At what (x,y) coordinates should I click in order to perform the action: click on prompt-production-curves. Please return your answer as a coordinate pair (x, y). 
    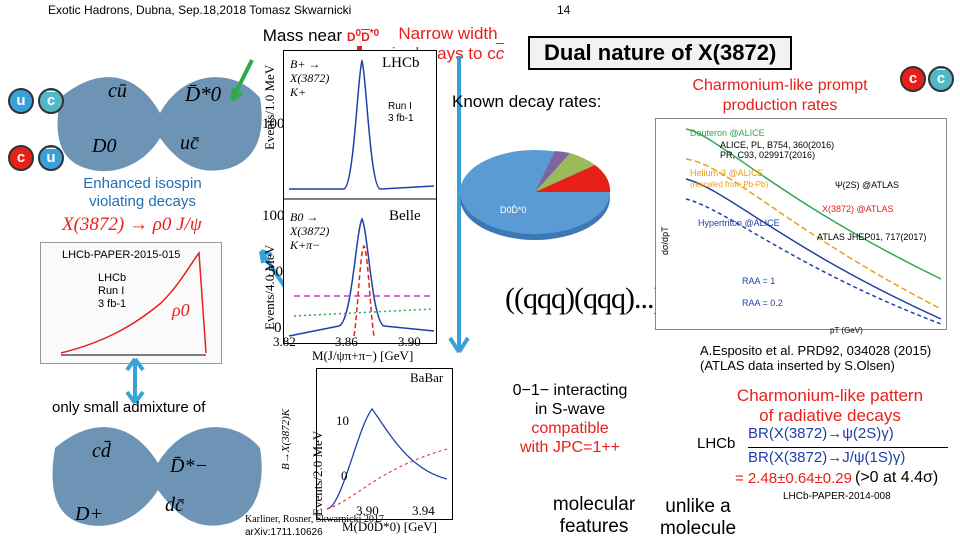
    Looking at the image, I should click on (813, 226).